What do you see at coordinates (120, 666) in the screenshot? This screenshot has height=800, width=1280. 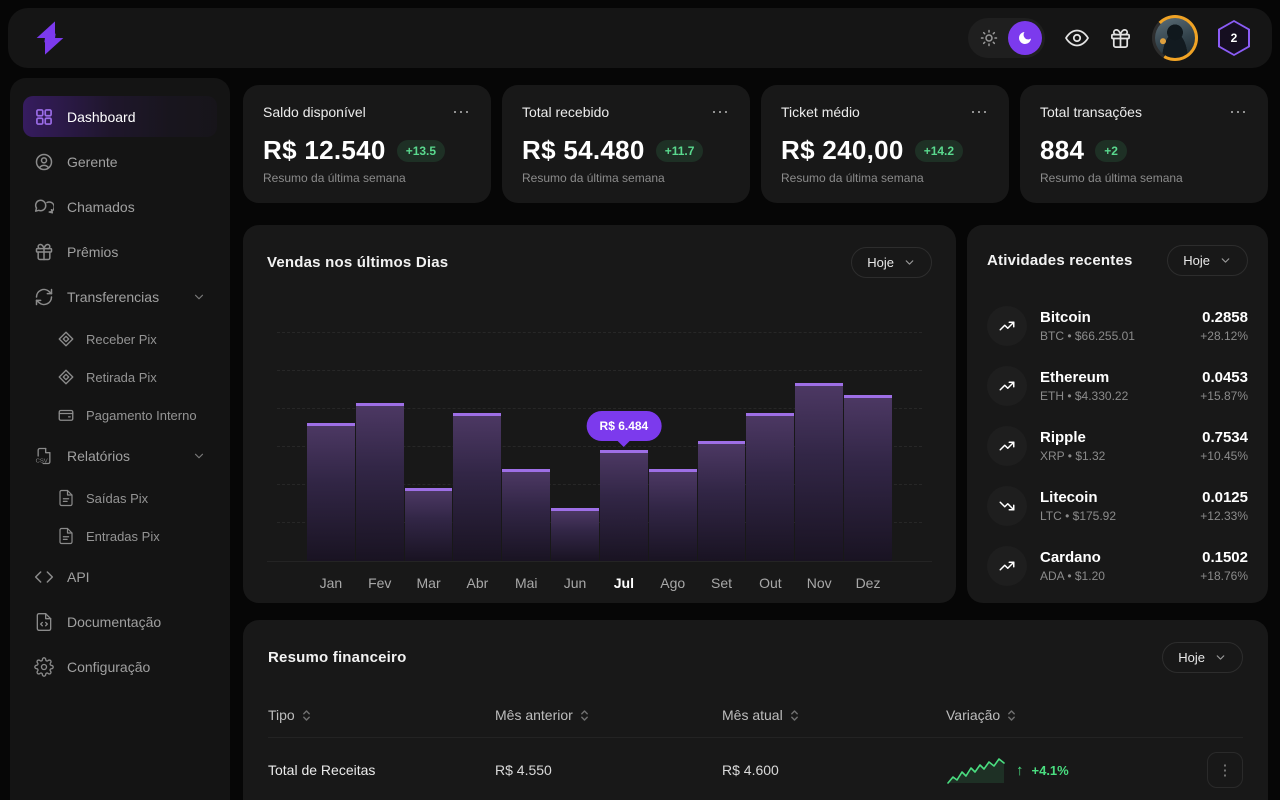 I see `sidebar-item-configuracao: Configuração` at bounding box center [120, 666].